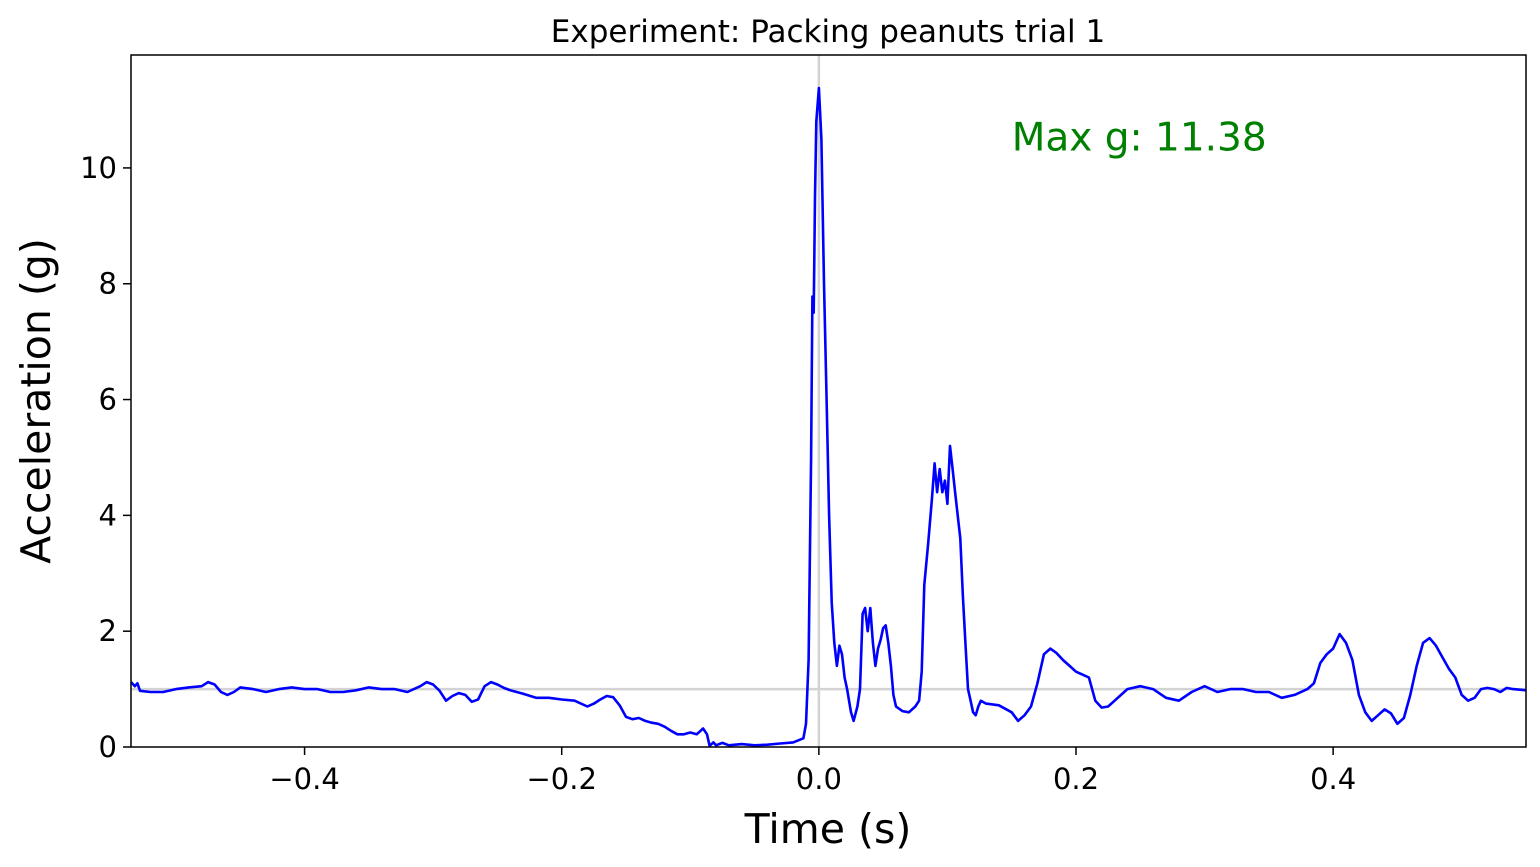 This screenshot has height=867, width=1540. What do you see at coordinates (108, 400) in the screenshot?
I see `y-tick-label: 6` at bounding box center [108, 400].